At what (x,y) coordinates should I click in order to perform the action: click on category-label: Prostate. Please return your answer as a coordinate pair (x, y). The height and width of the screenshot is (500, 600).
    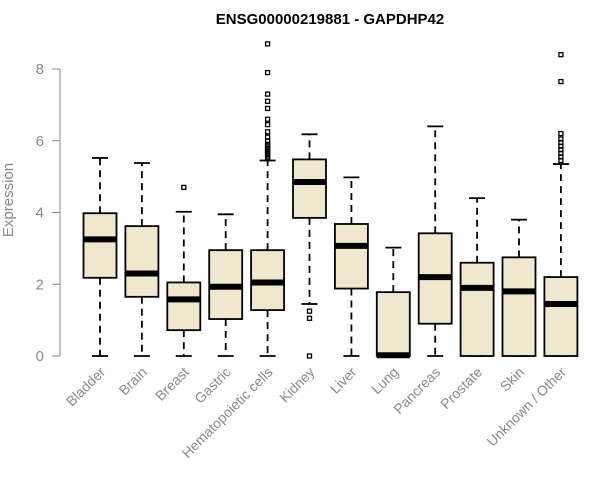
    Looking at the image, I should click on (461, 388).